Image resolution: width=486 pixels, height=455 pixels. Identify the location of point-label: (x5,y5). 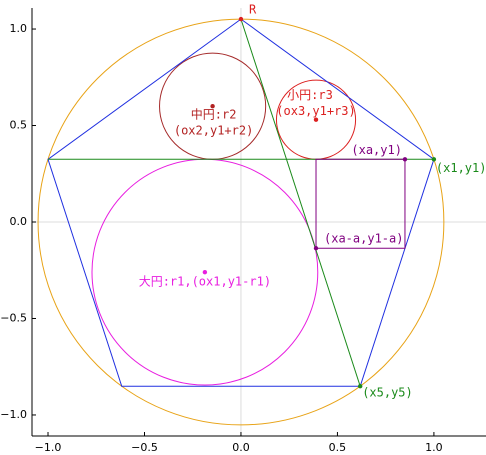
(387, 393).